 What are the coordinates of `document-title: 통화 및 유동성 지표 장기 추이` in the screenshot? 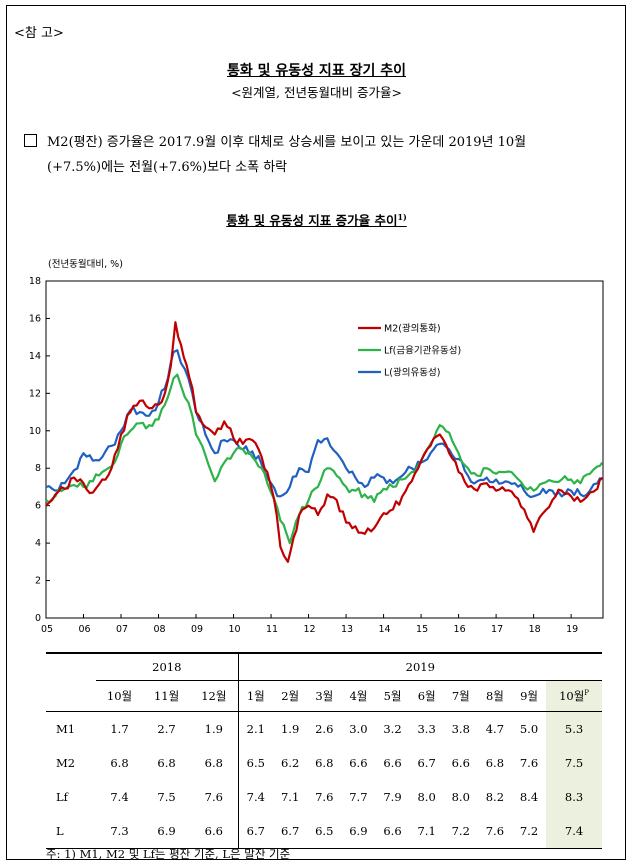 It's located at (316, 71).